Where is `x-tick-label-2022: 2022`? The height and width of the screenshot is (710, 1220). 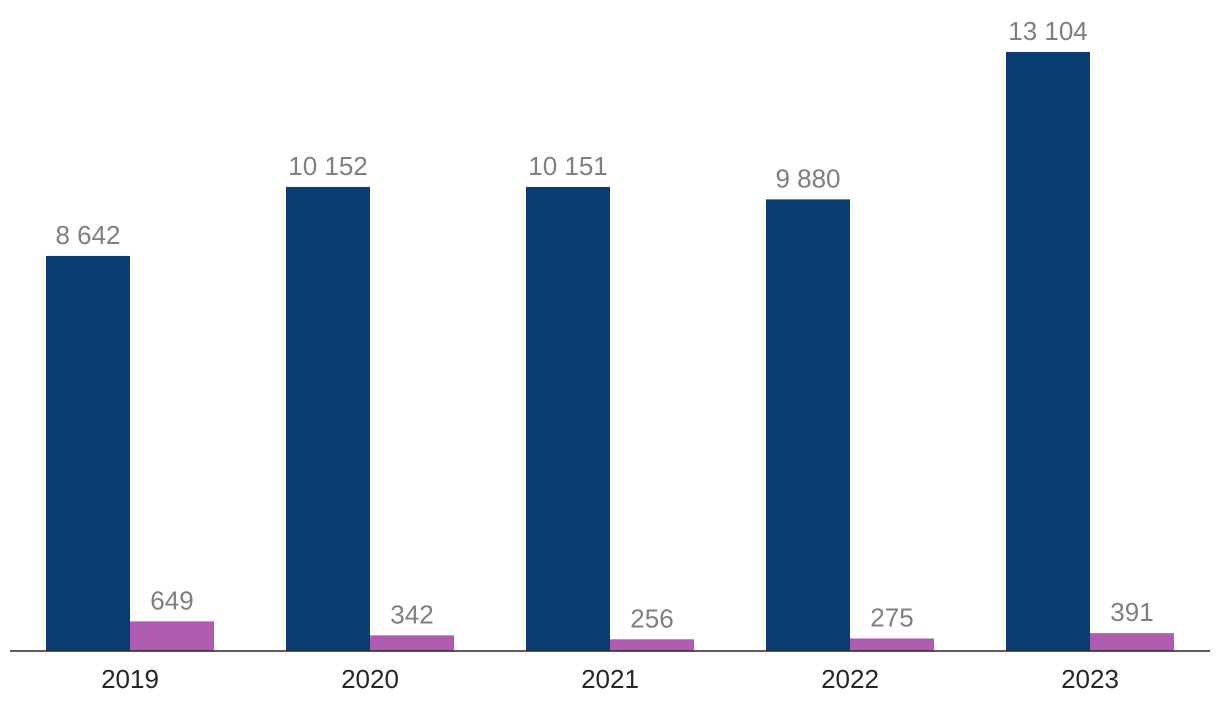
x-tick-label-2022: 2022 is located at coordinates (850, 679).